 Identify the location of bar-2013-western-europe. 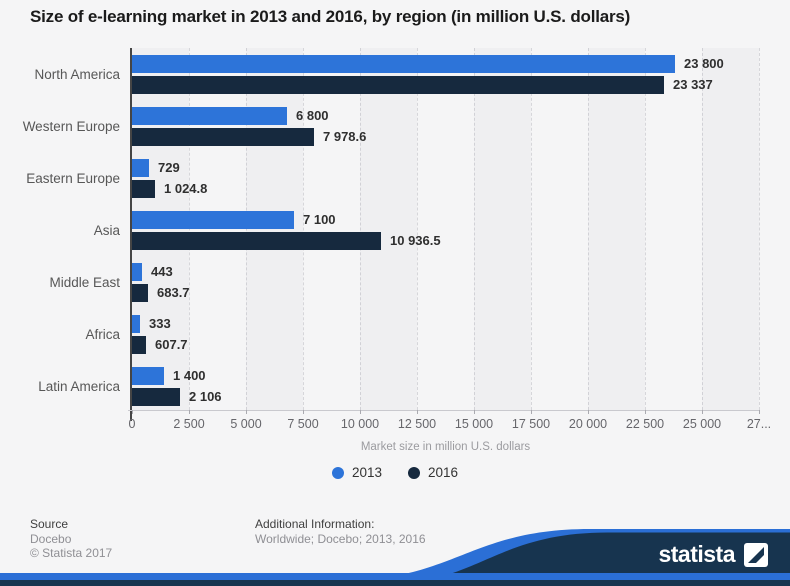
(209, 116).